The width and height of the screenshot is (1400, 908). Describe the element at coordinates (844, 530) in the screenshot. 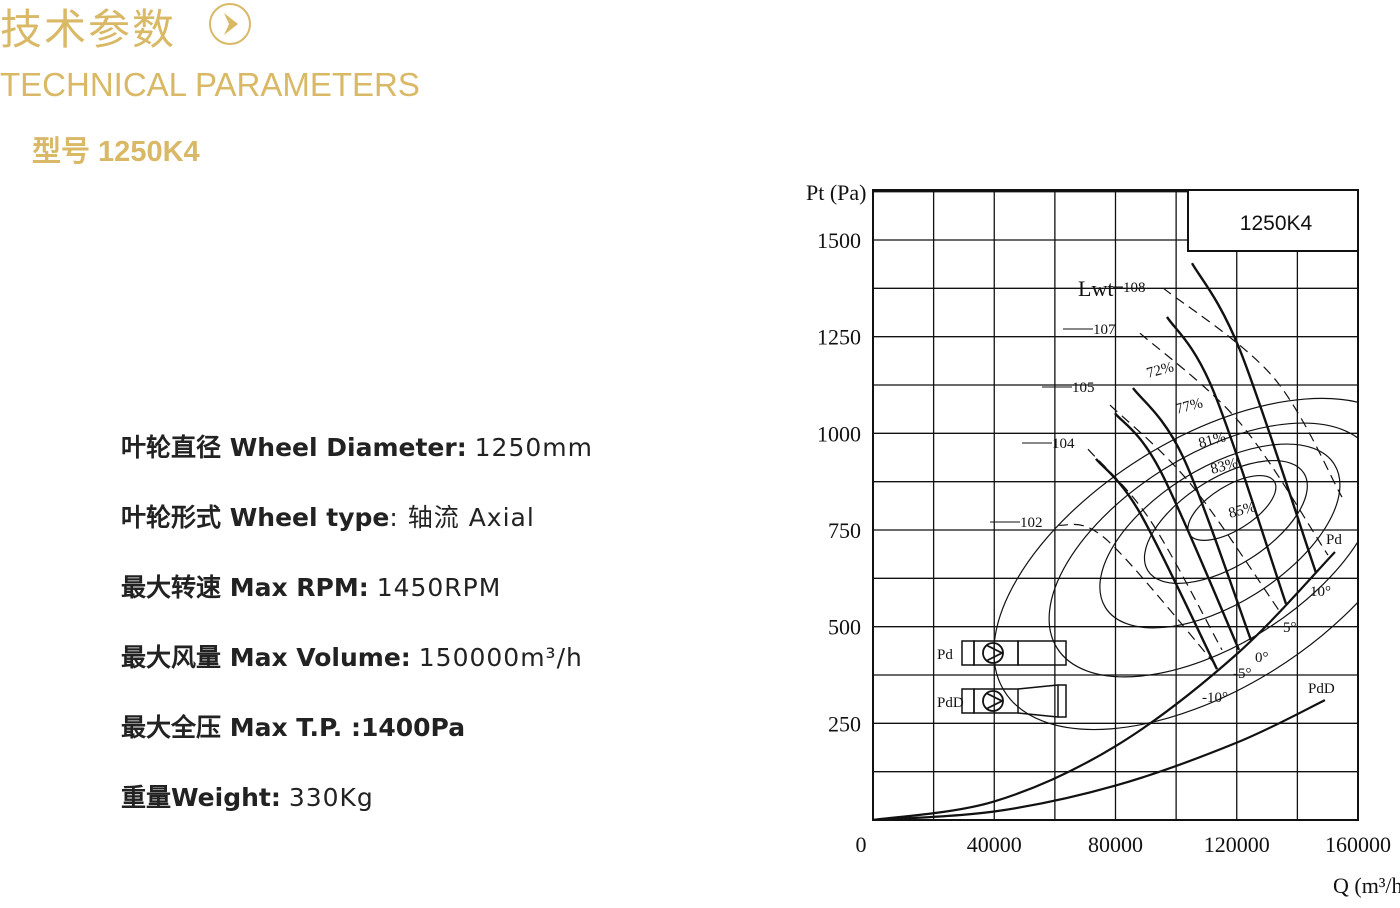

I see `y-tick-label: 750` at that location.